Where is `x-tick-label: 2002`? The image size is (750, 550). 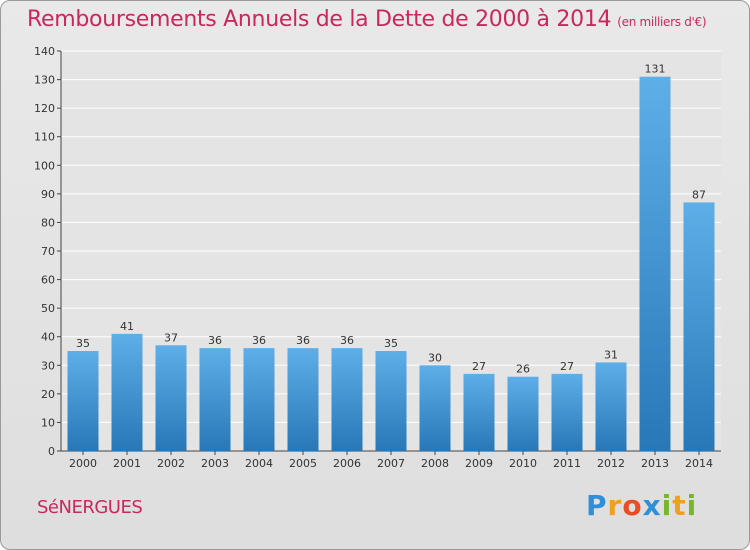
x-tick-label: 2002 is located at coordinates (171, 463).